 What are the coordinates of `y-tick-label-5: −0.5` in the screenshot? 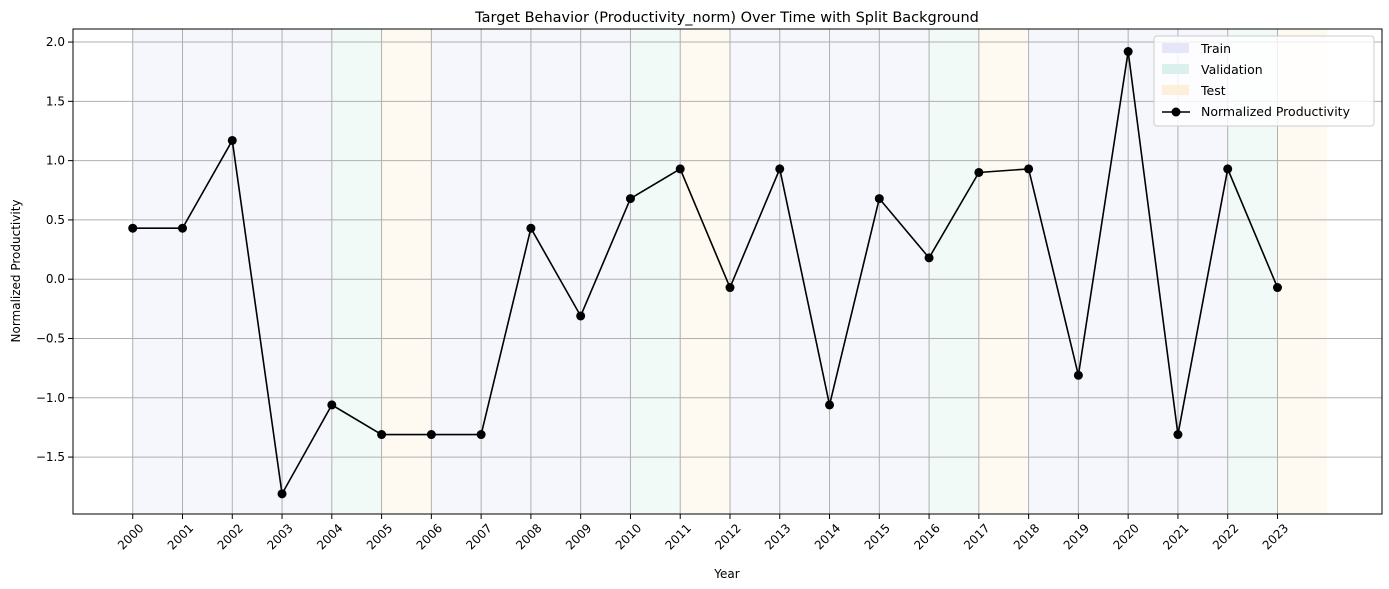 It's located at (50, 338).